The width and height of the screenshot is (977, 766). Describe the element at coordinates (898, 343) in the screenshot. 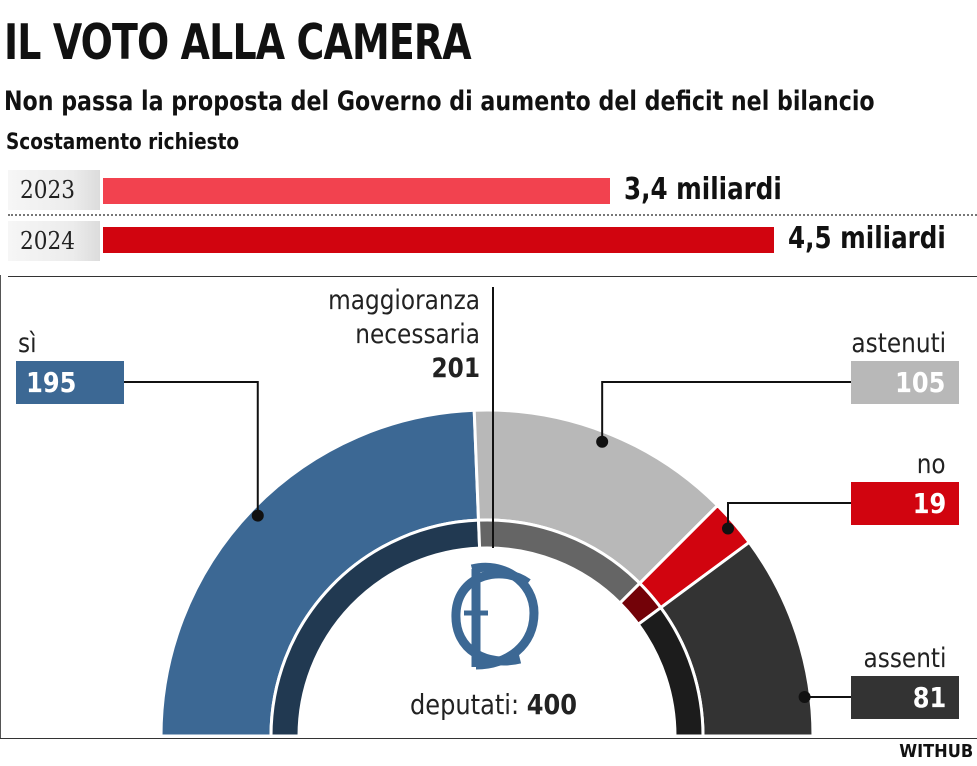

I see `label-astenuti: astenuti` at that location.